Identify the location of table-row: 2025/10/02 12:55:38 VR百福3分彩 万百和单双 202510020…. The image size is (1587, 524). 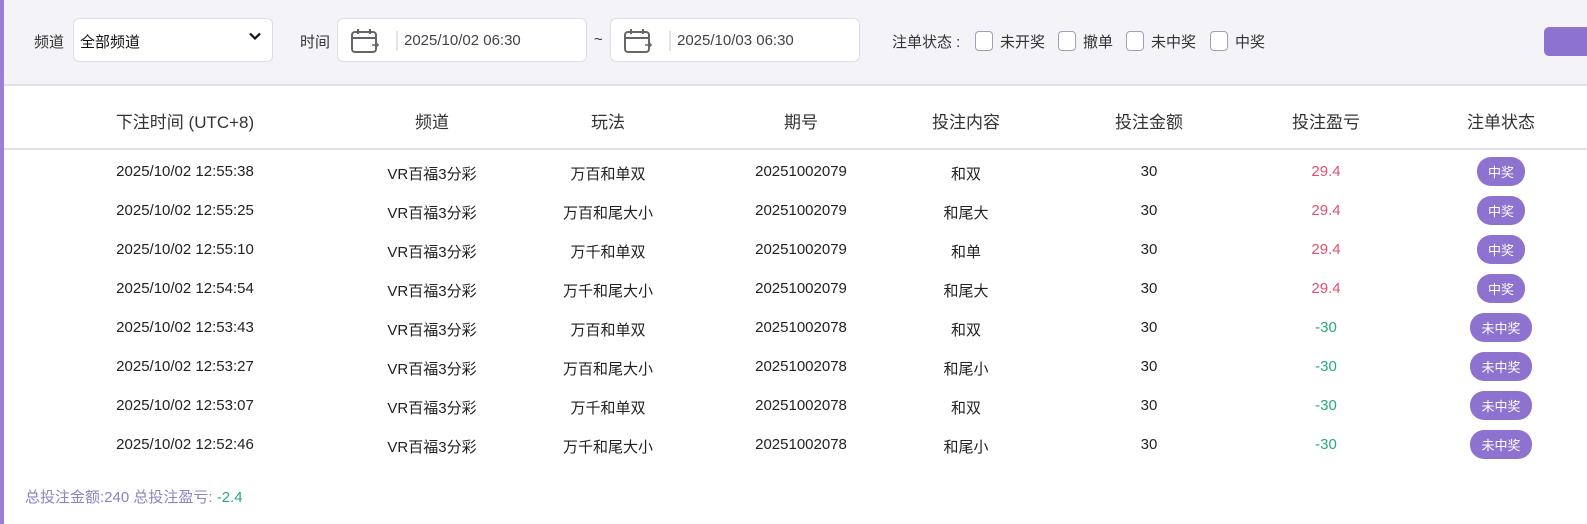
(795, 171).